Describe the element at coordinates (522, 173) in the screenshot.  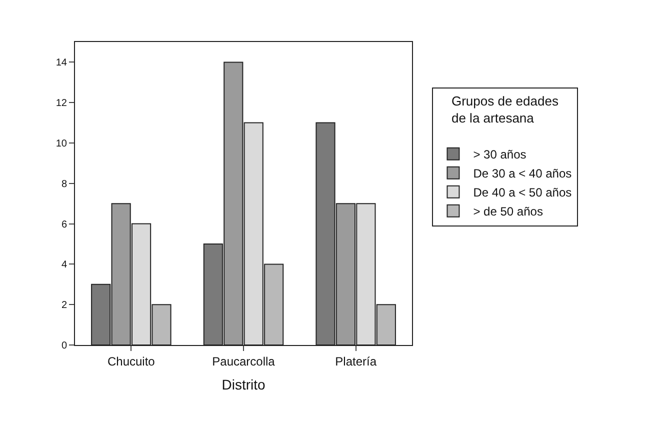
I see `legend-label: De 30 a < 40 años` at that location.